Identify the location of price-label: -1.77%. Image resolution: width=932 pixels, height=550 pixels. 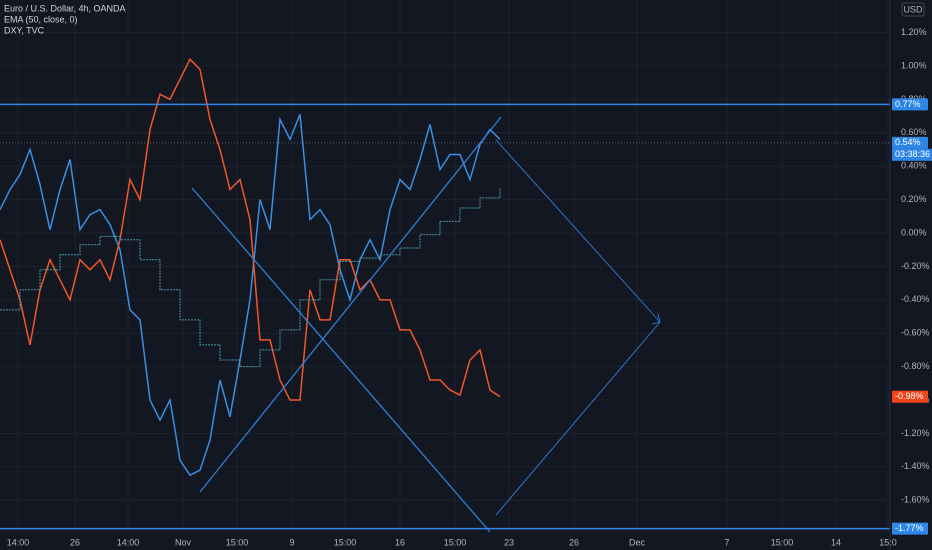
(909, 528).